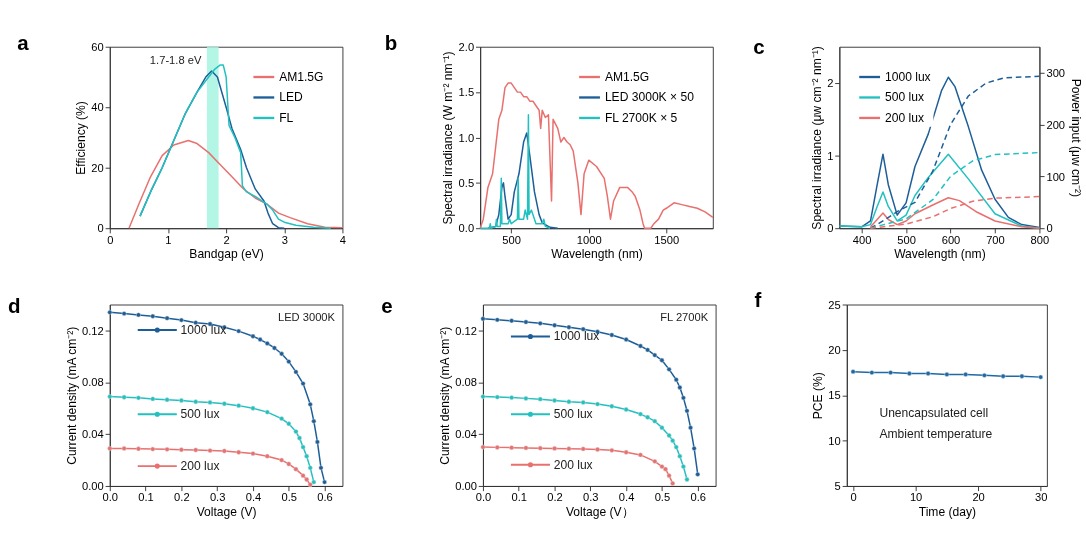 This screenshot has width=1086, height=554. What do you see at coordinates (1041, 497) in the screenshot?
I see `x-tick-label: 30` at bounding box center [1041, 497].